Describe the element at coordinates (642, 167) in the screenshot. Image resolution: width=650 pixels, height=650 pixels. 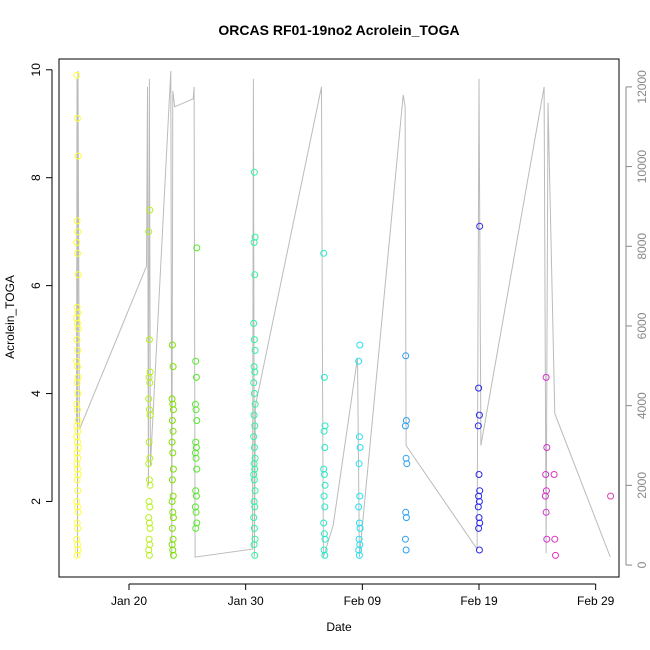
I see `secondary-tick-label: 10000` at that location.